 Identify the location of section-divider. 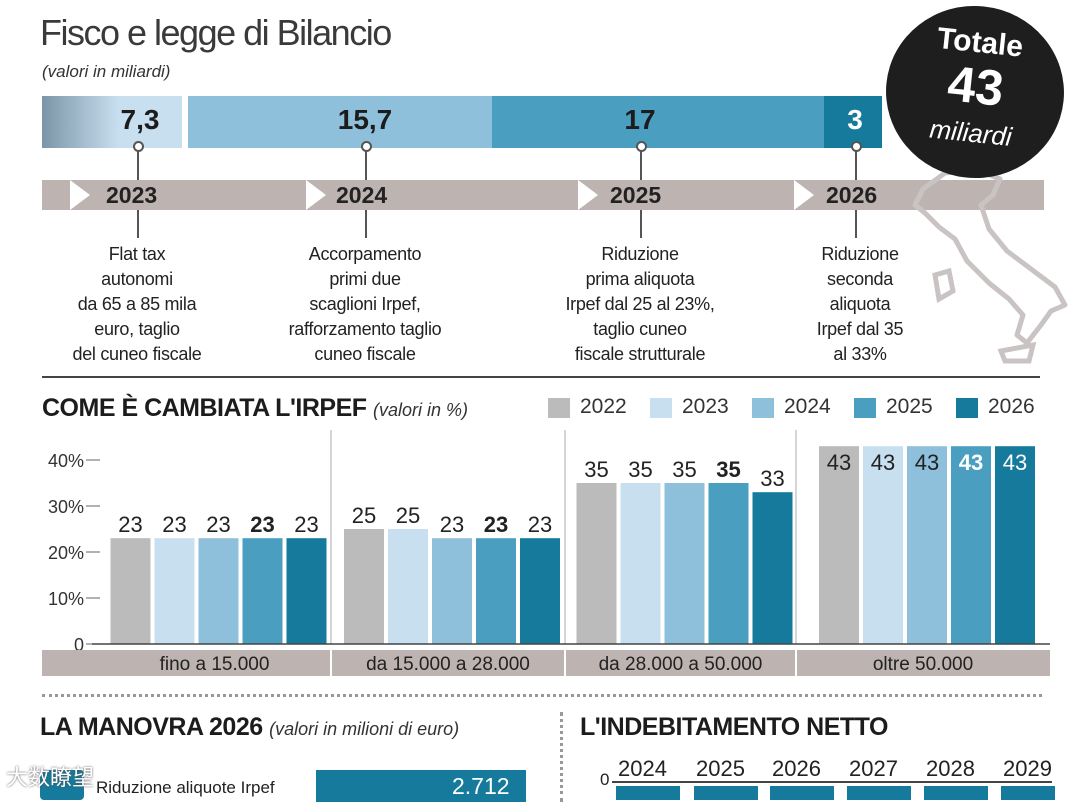
(541, 377).